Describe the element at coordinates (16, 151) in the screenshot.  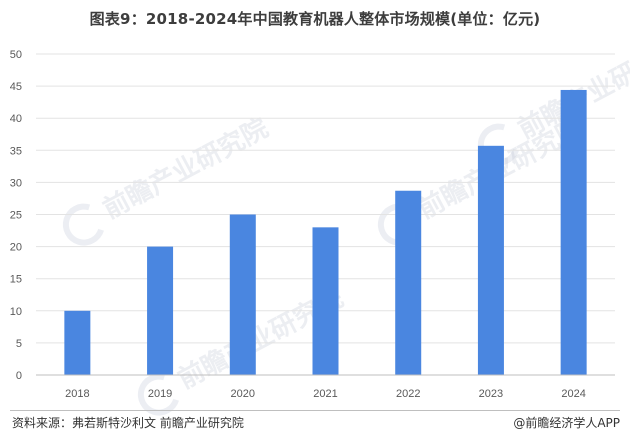
I see `y-tick-label: 35` at that location.